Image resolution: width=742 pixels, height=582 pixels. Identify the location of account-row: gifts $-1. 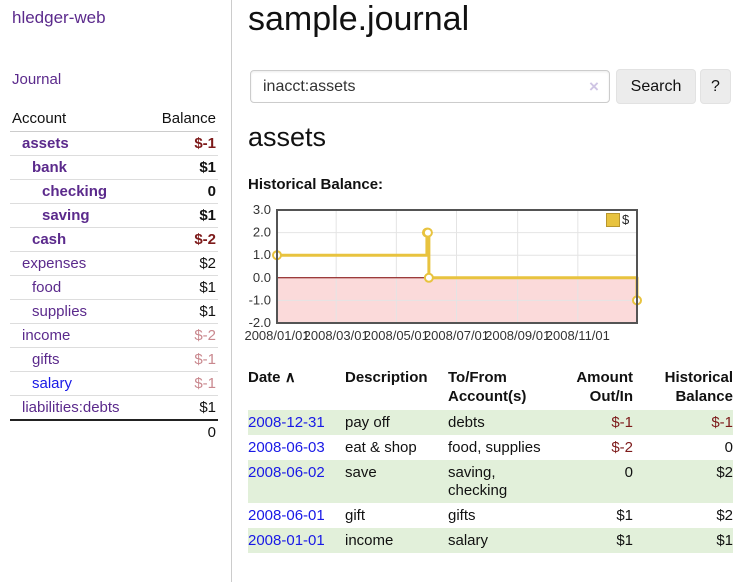
(114, 360).